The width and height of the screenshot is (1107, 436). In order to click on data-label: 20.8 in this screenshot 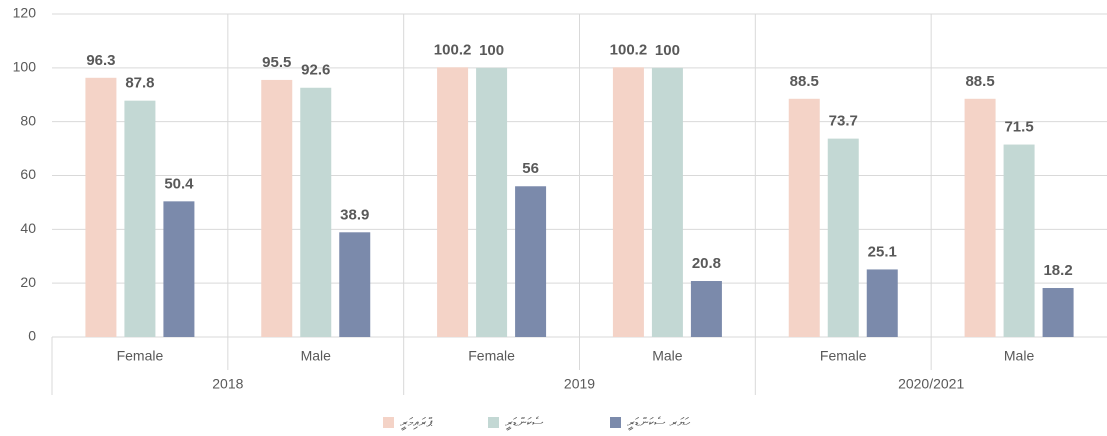, I will do `click(706, 263)`.